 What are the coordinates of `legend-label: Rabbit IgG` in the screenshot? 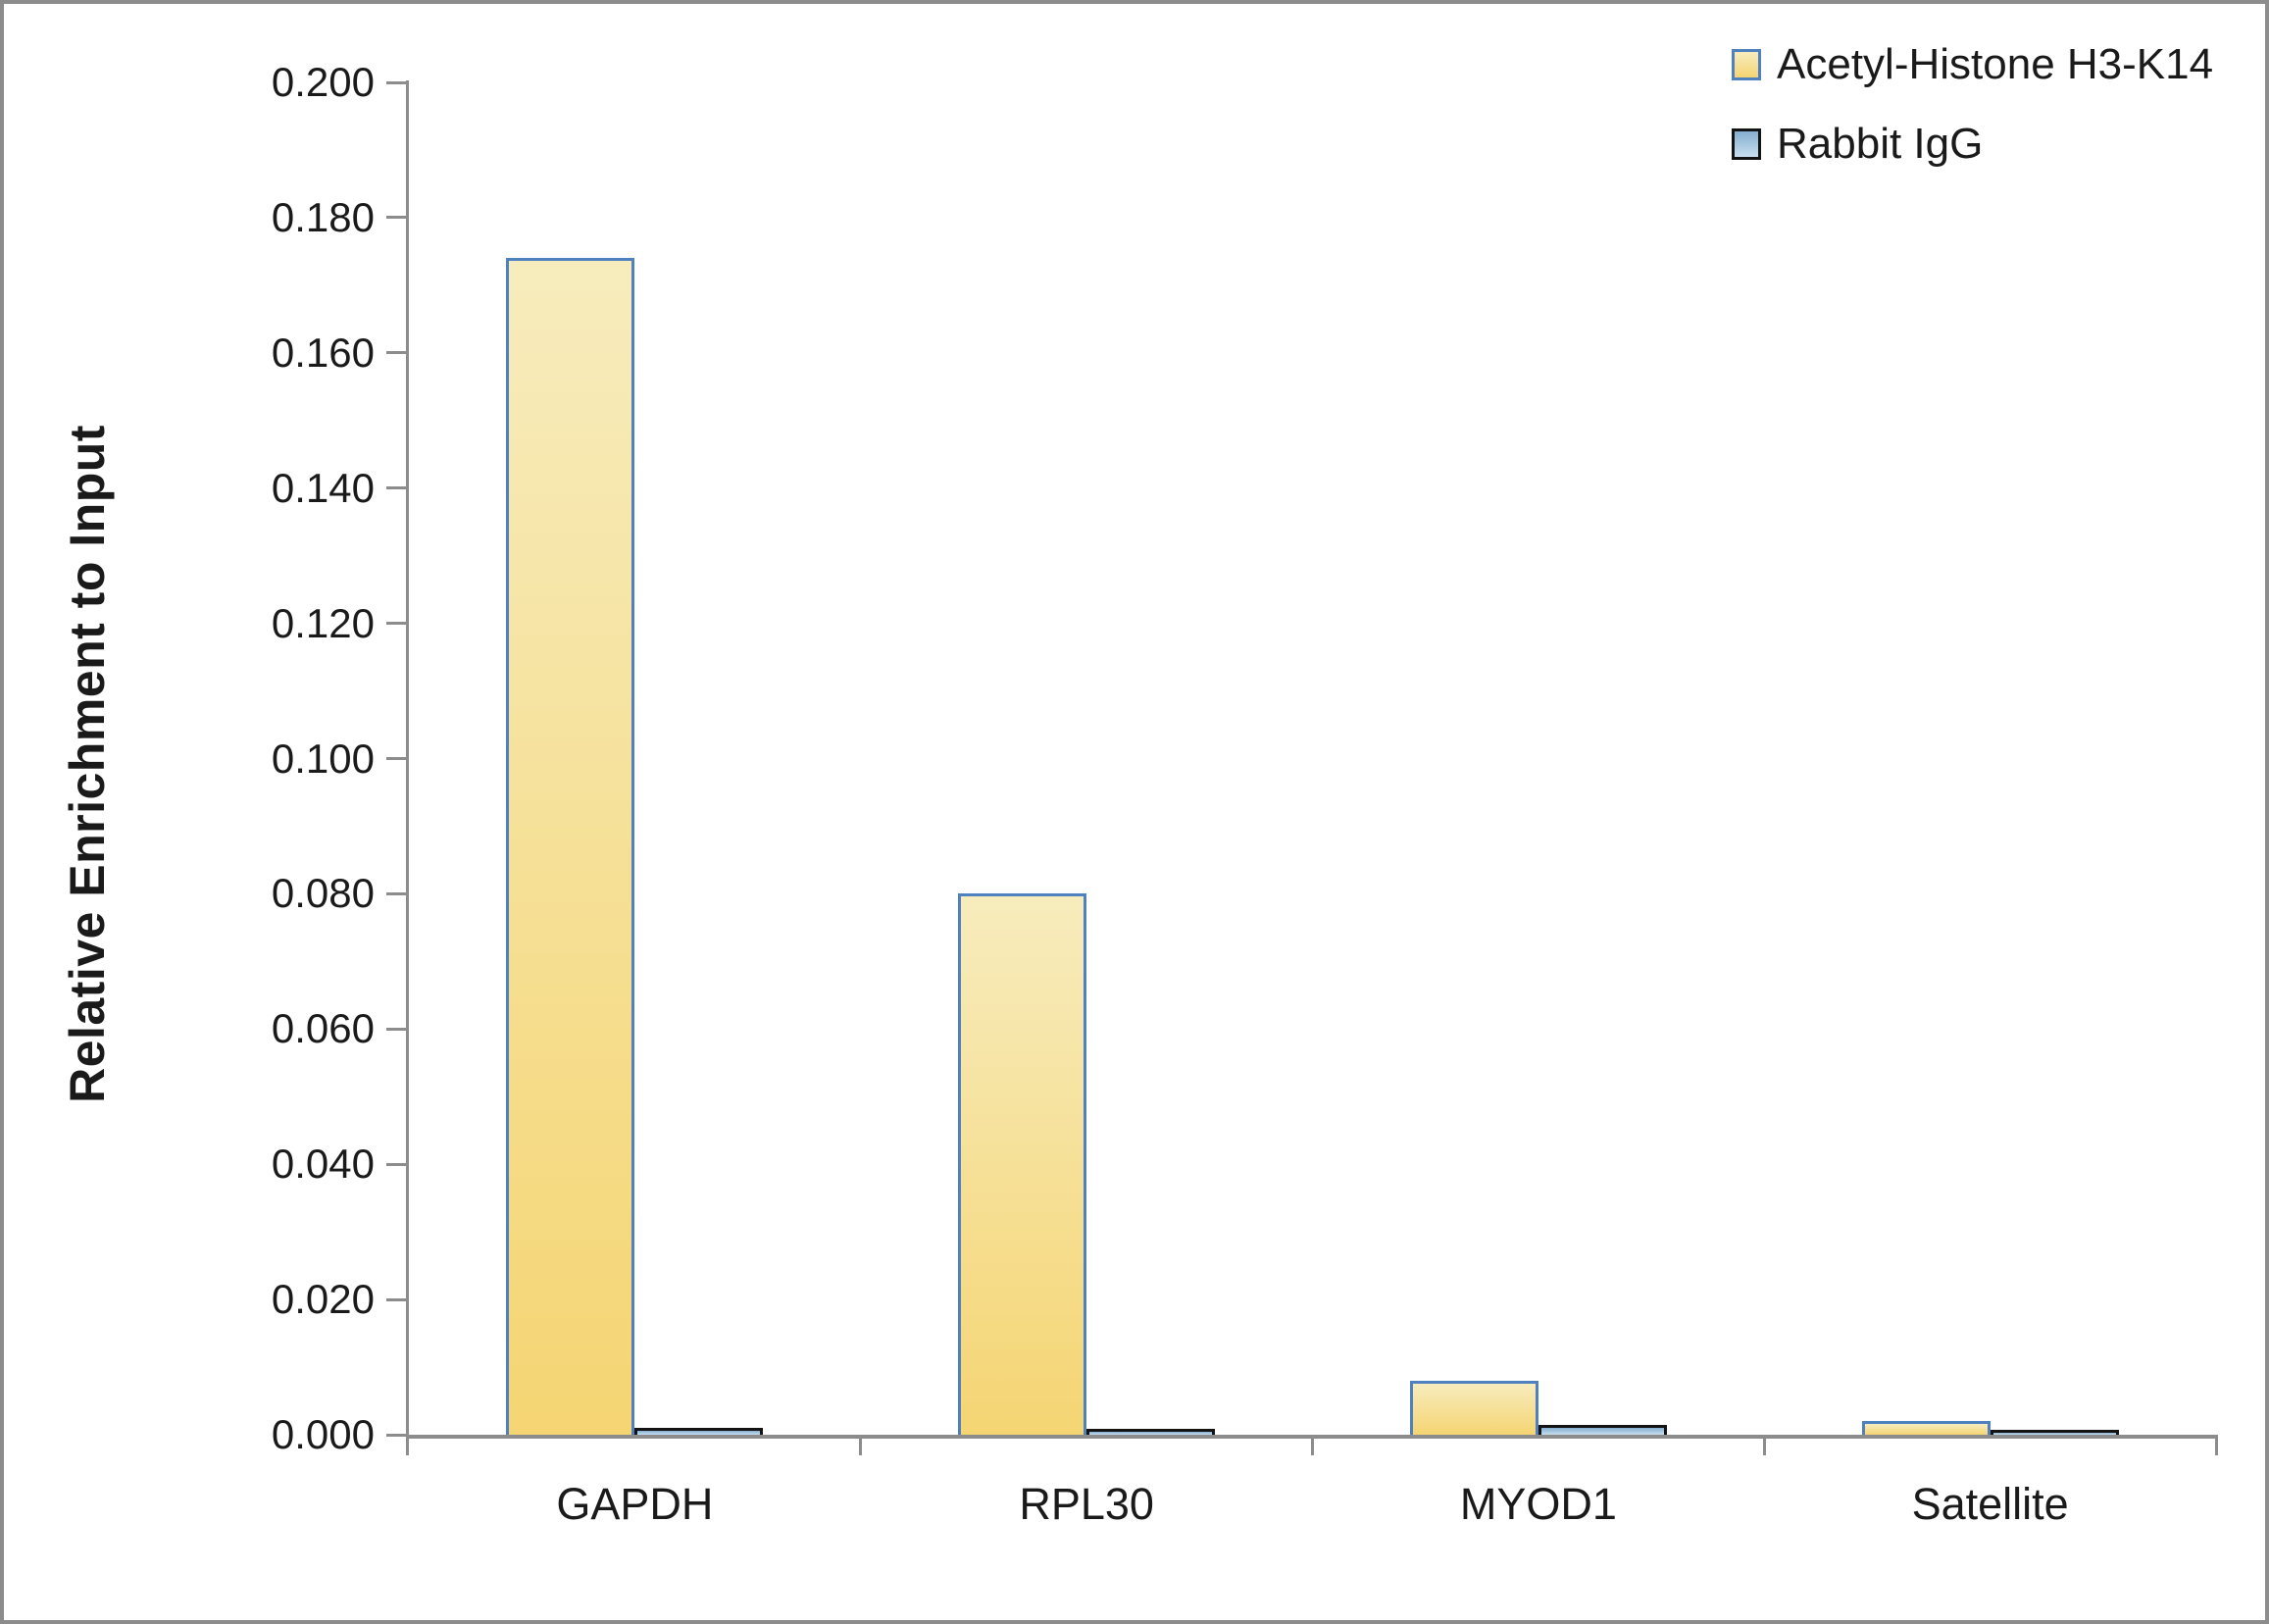 It's located at (1880, 144).